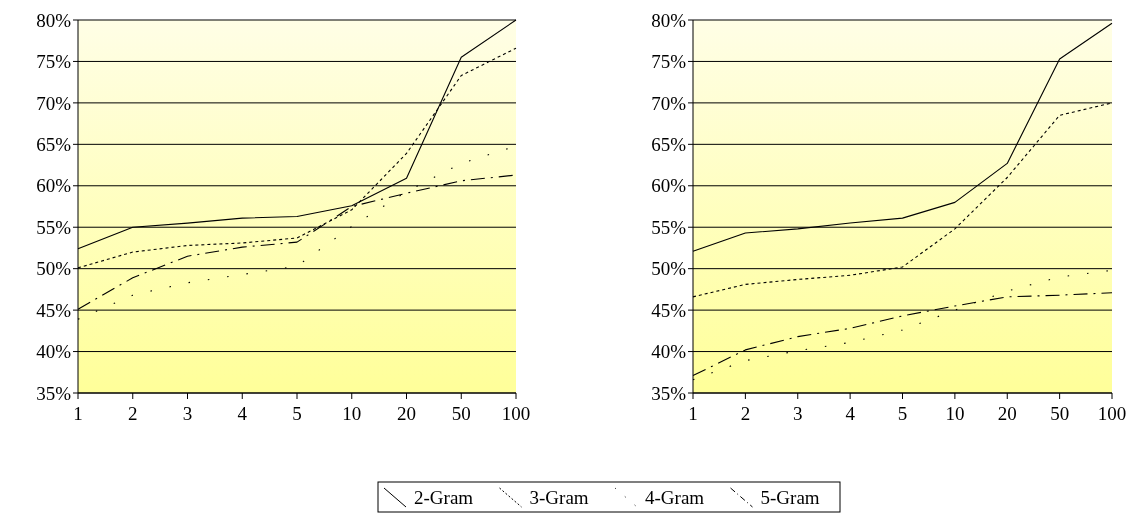 This screenshot has height=513, width=1141. I want to click on legend-label: 2-Gram, so click(444, 497).